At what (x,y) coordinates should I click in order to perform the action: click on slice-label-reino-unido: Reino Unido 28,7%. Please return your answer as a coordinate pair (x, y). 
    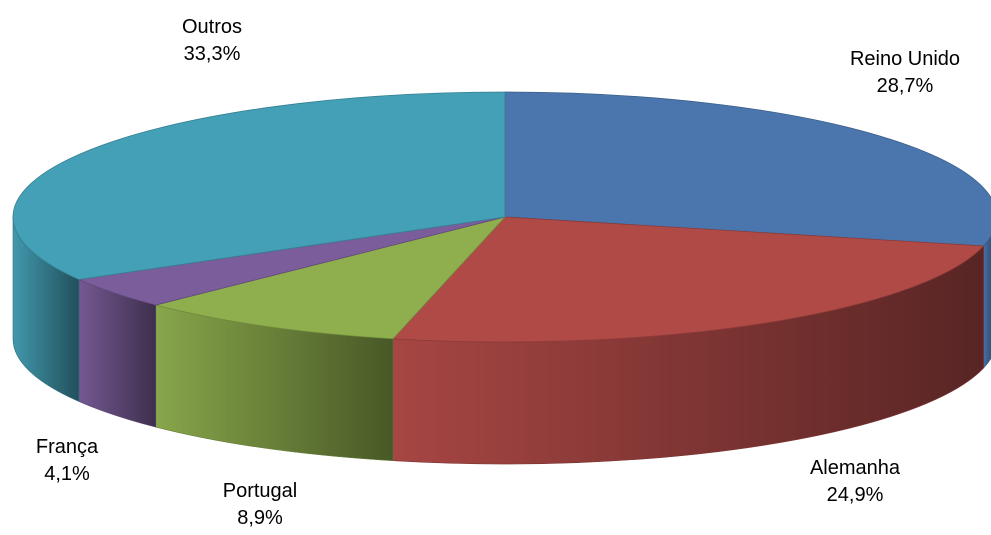
    Looking at the image, I should click on (905, 73).